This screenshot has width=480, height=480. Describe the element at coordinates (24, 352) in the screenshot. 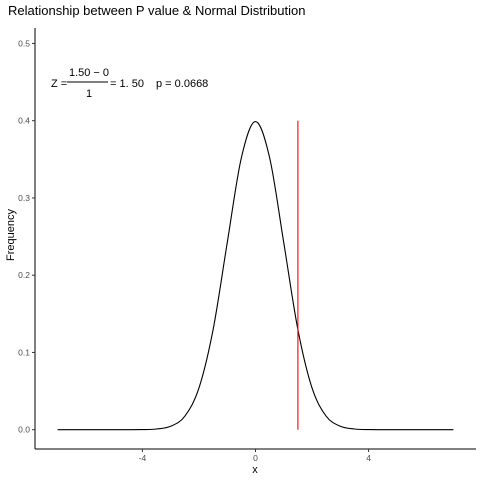

I see `y-tick-label: 0.1` at that location.